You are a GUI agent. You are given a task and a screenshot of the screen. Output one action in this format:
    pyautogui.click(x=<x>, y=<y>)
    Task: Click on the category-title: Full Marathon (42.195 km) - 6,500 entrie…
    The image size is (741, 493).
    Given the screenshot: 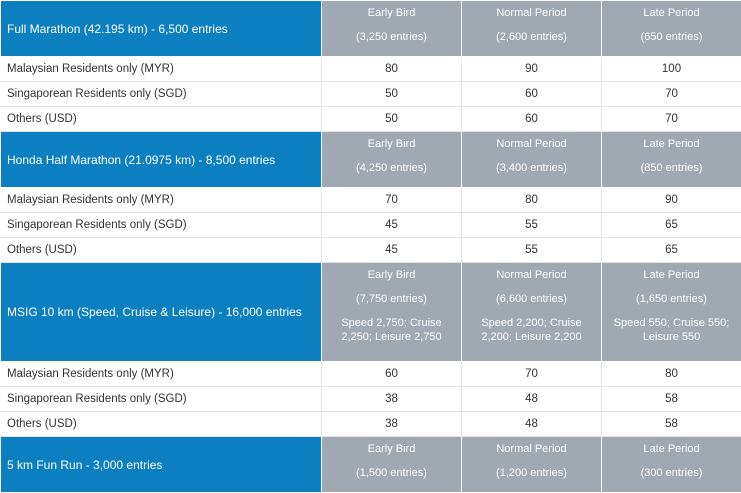 What is the action you would take?
    pyautogui.click(x=161, y=29)
    